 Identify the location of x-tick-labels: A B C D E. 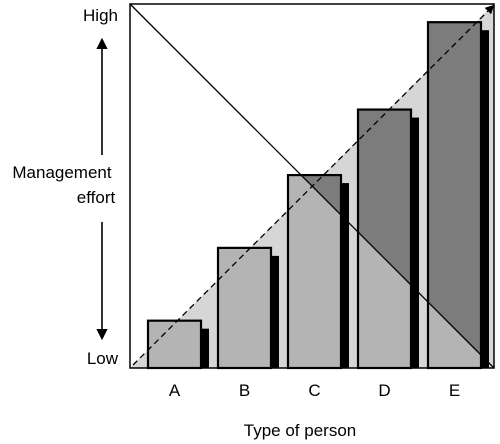
(314, 390).